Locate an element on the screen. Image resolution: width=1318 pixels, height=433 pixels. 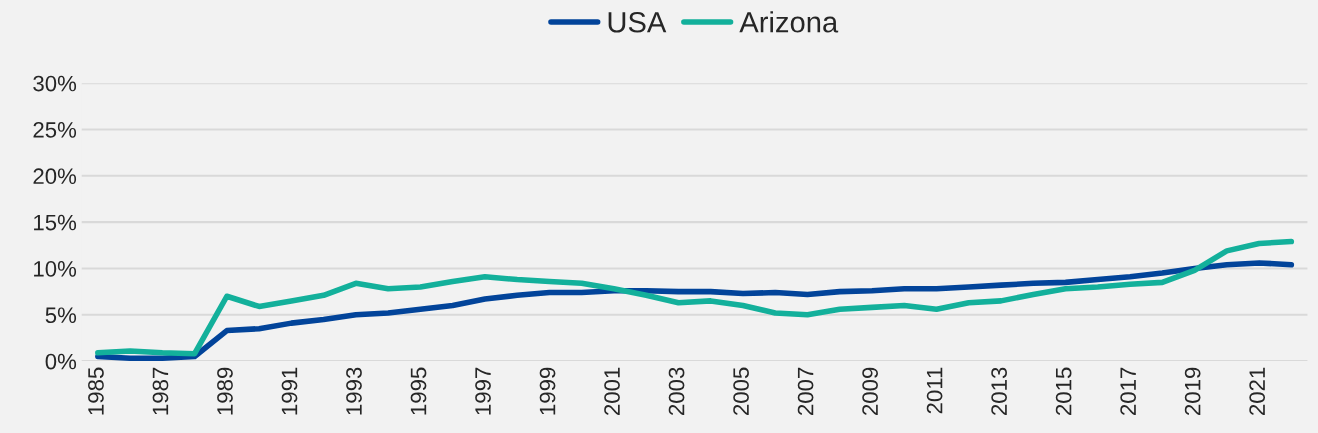
x-tick-label: 2017 is located at coordinates (1128, 391).